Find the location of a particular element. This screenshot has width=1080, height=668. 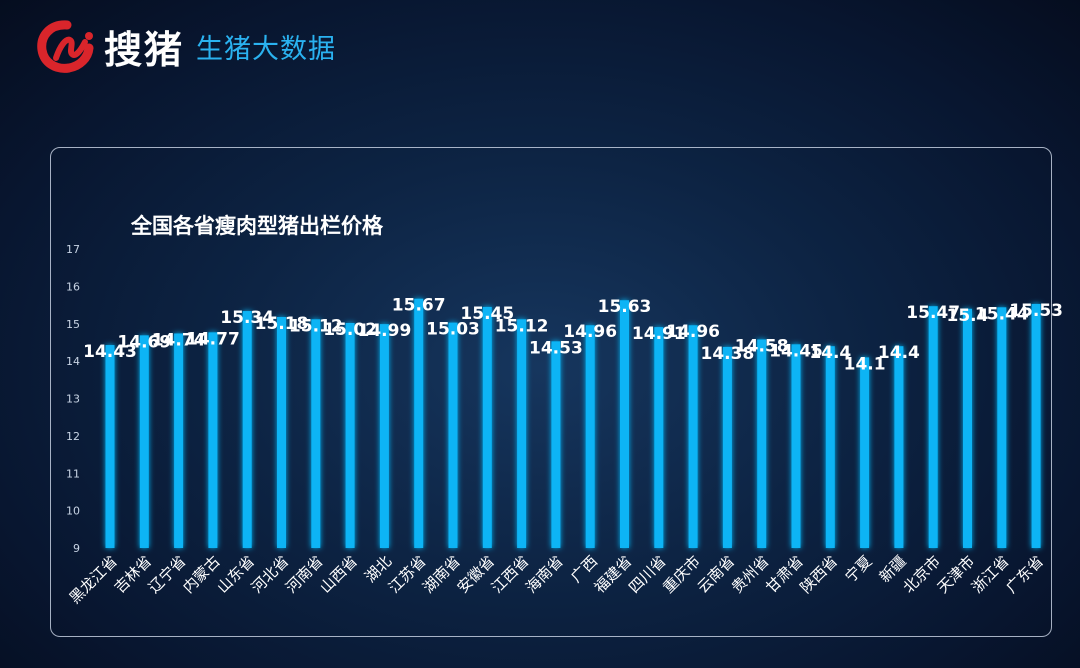

data-label: 14.69 is located at coordinates (144, 342).